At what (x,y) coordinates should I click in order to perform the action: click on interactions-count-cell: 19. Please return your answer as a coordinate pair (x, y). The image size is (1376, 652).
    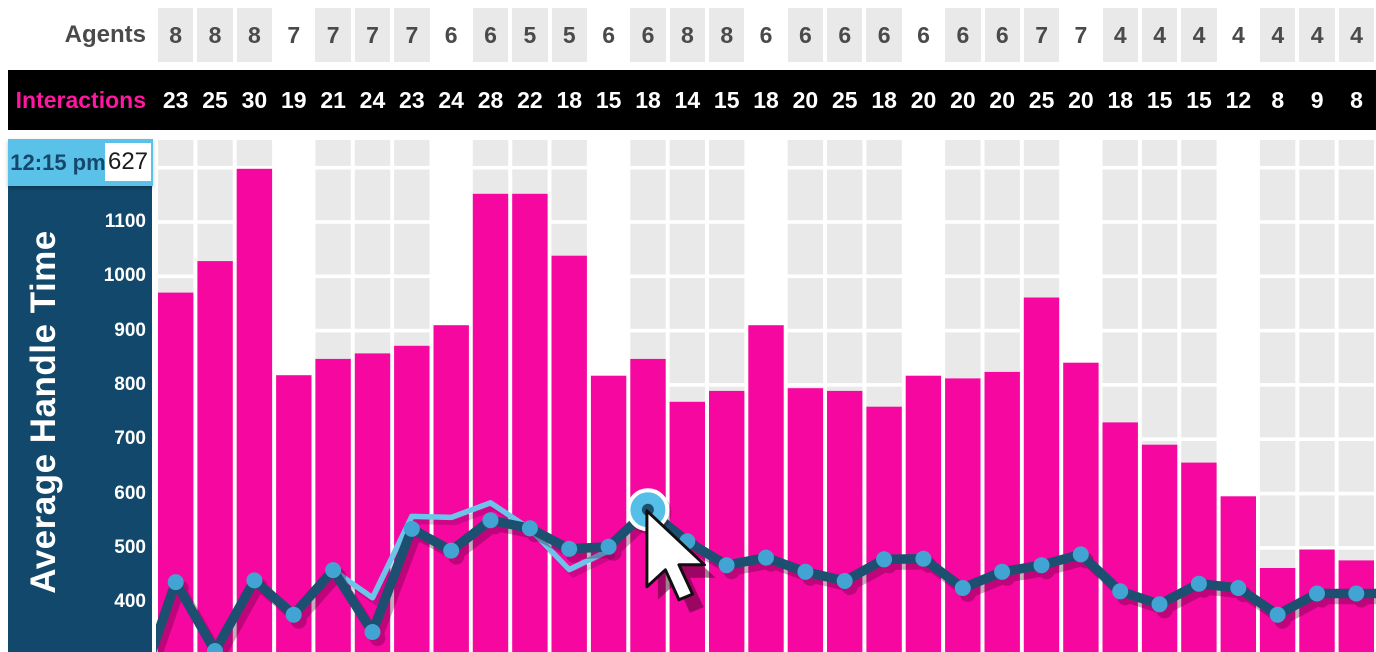
    Looking at the image, I should click on (293, 99).